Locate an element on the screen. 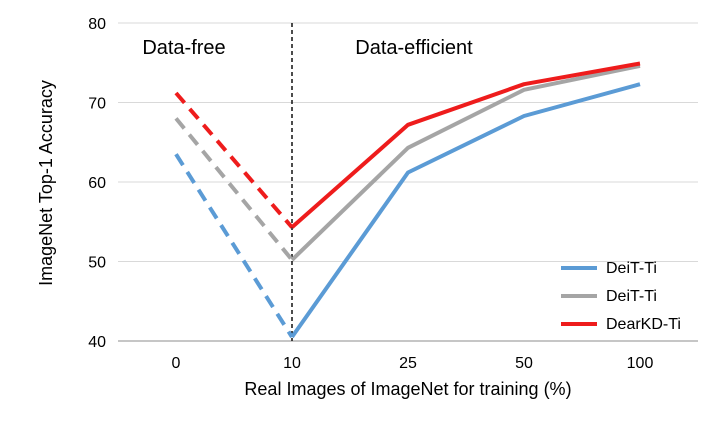 Image resolution: width=722 pixels, height=434 pixels. y-tick-label: 60 is located at coordinates (97, 183).